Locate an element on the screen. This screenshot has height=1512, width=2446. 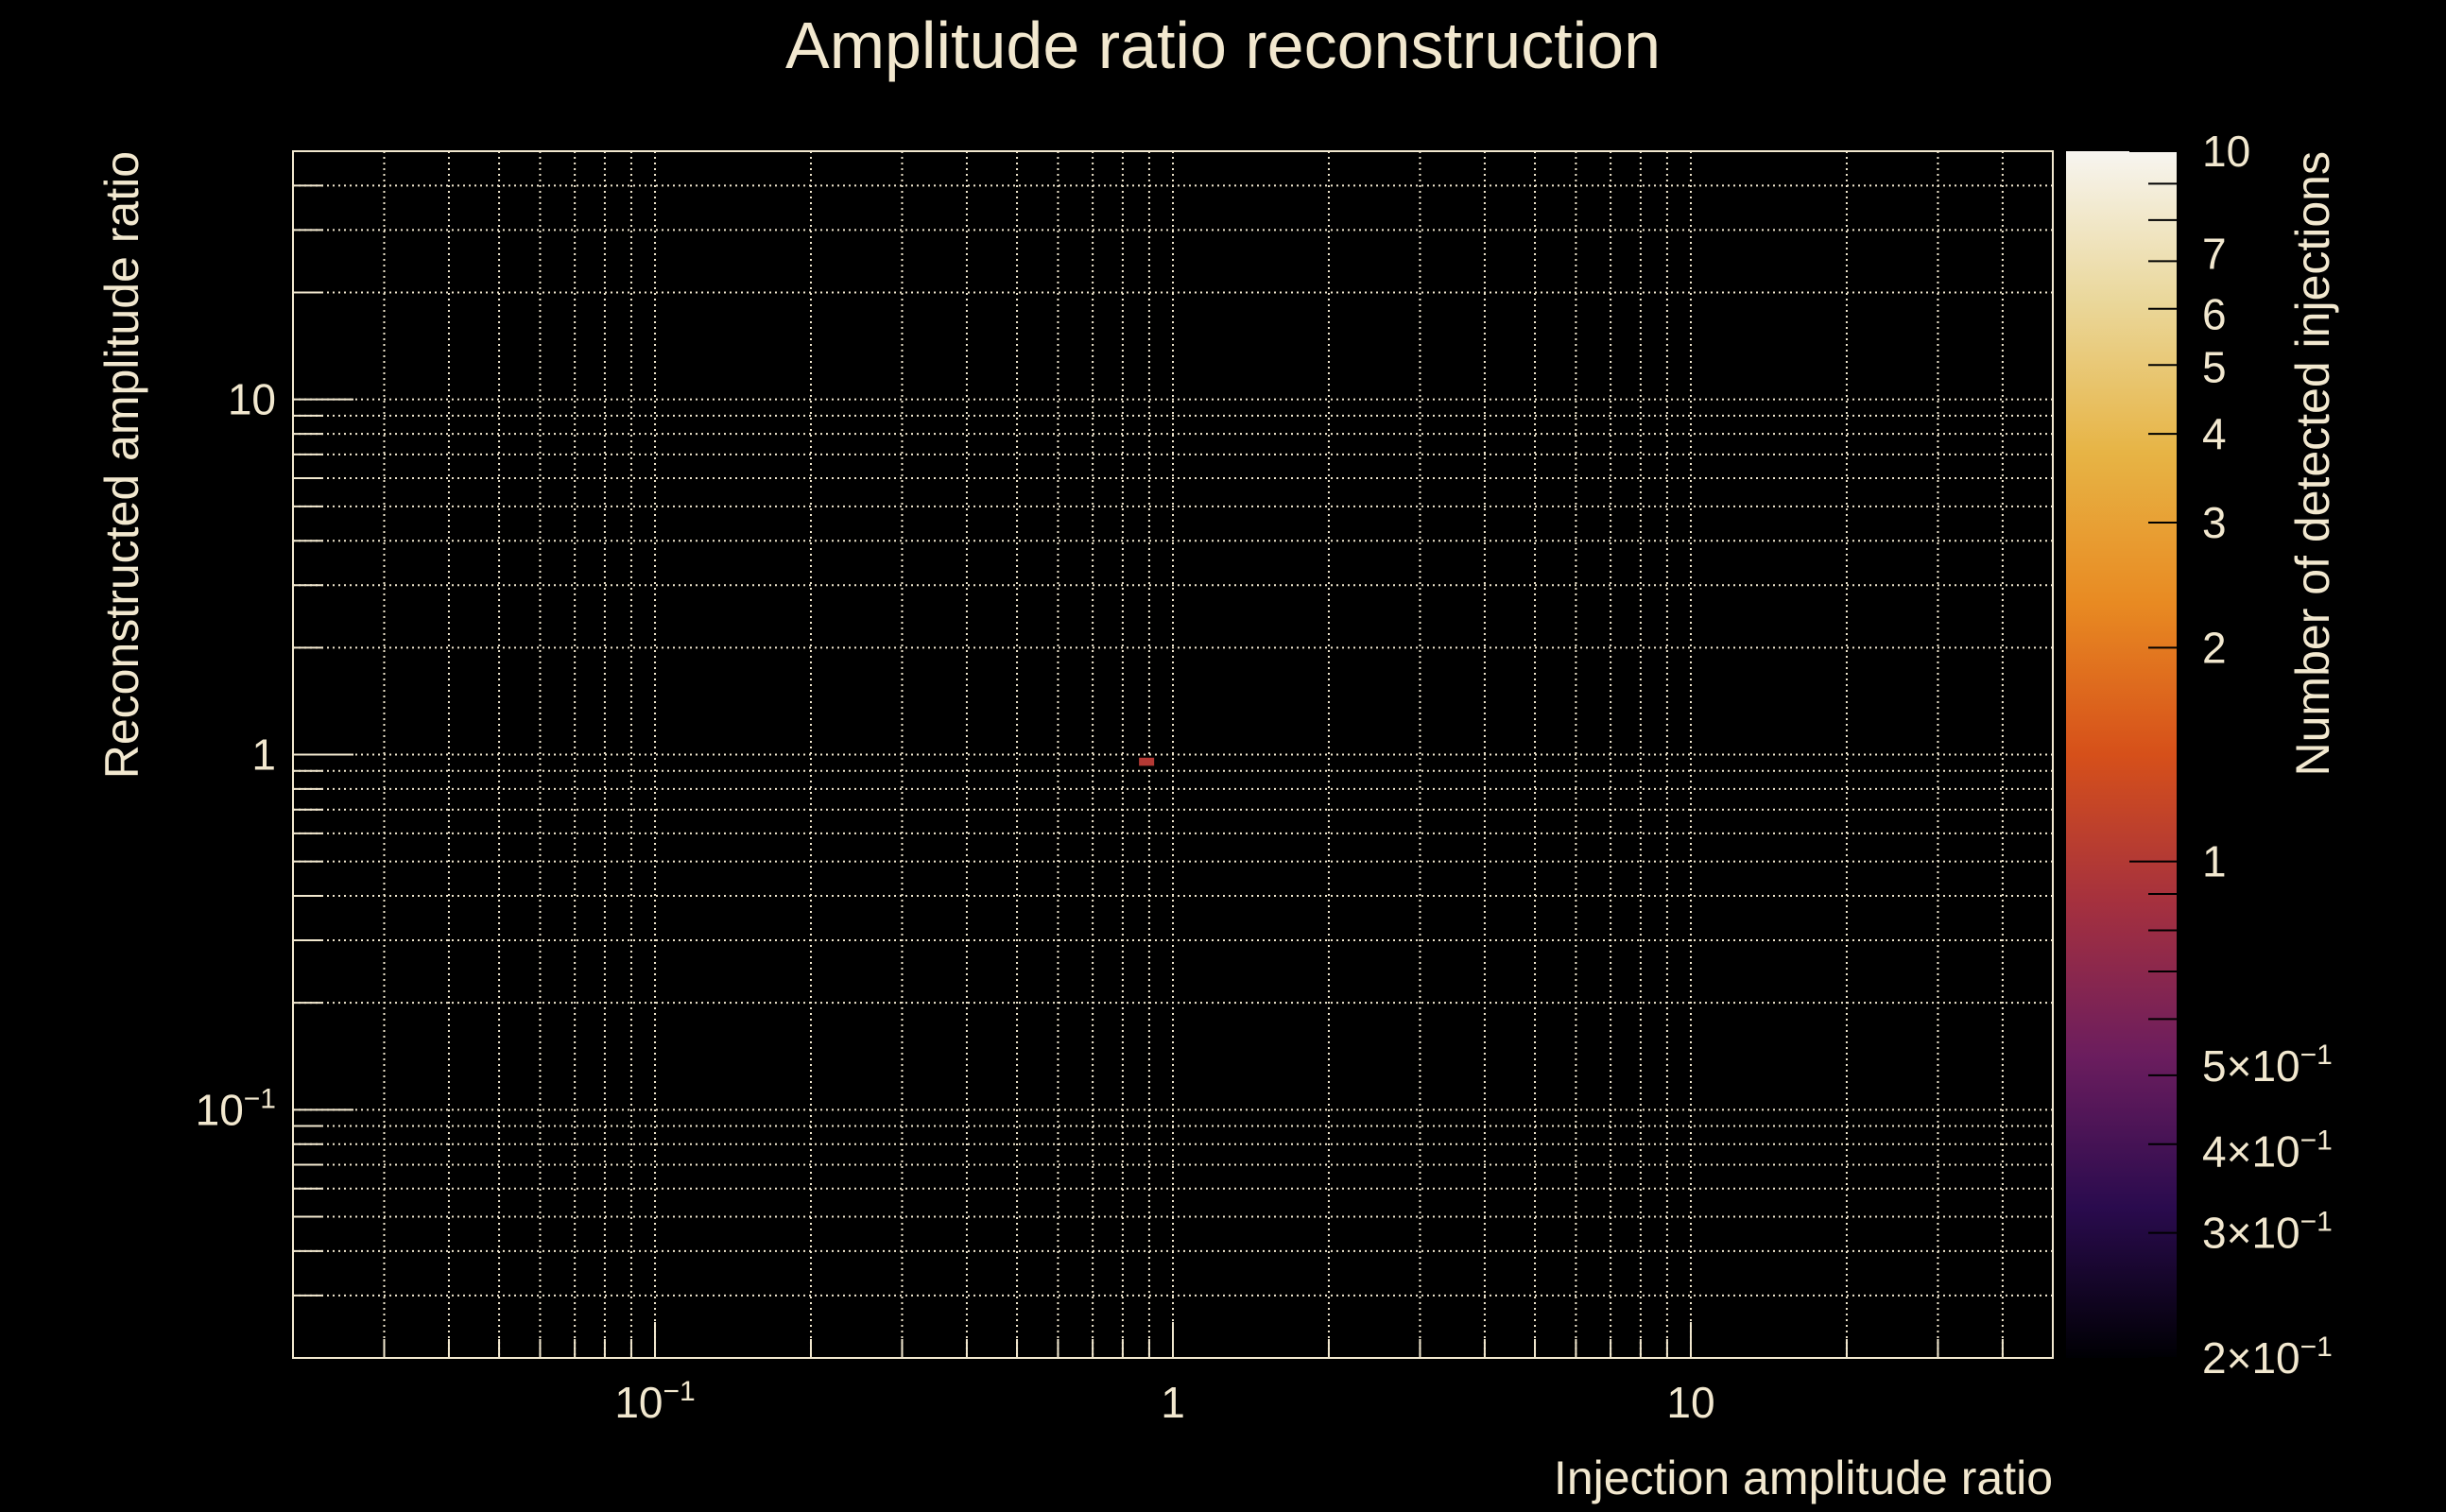
y-tick-label: 1 is located at coordinates (263, 755).